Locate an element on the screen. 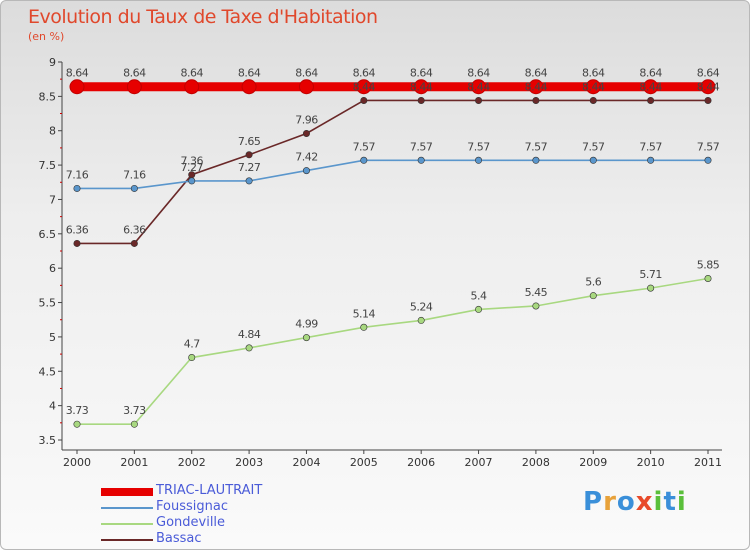  logo-letter: r is located at coordinates (610, 502).